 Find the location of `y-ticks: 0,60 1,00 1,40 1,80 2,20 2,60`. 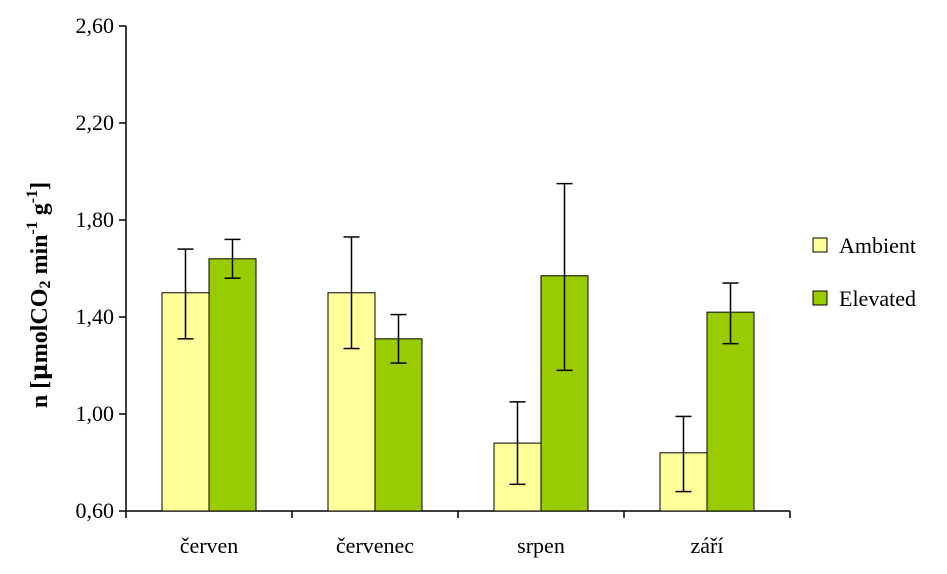

y-ticks: 0,60 1,00 1,40 1,80 2,20 2,60 is located at coordinates (101, 268).